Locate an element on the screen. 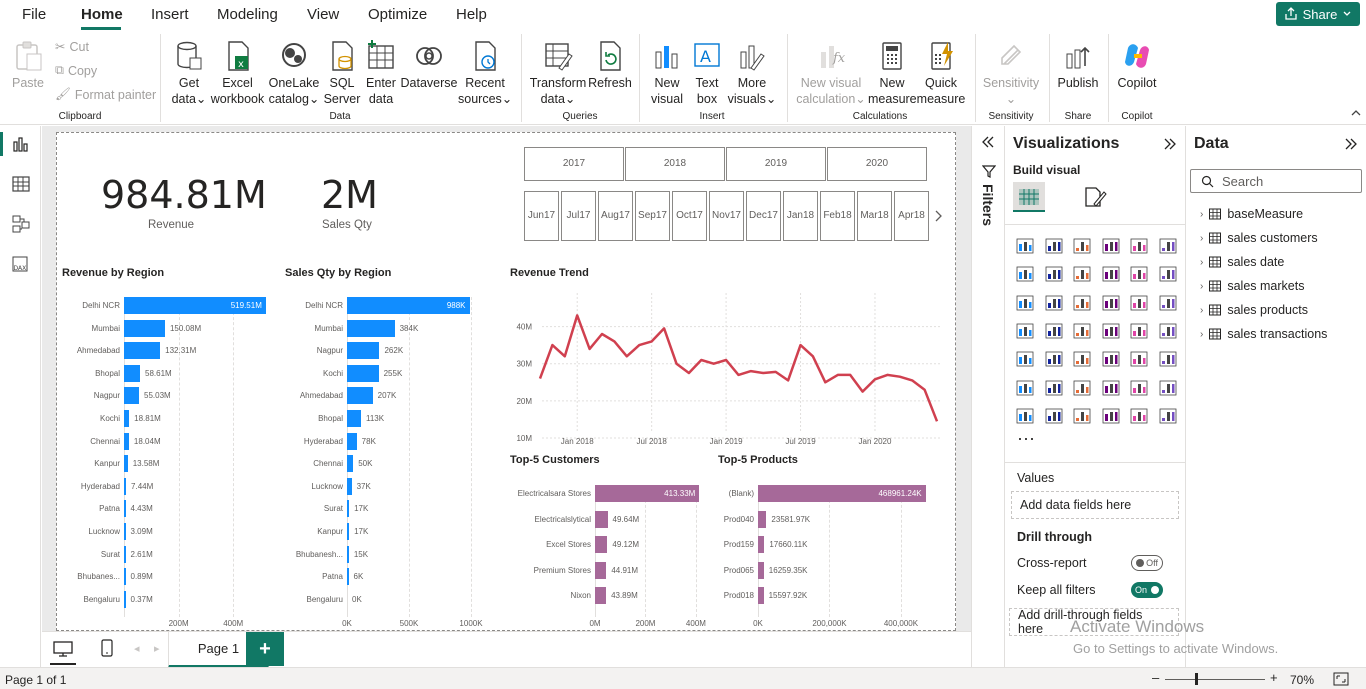 This screenshot has width=1366, height=689. zoom-in-icon: + is located at coordinates (1274, 677).